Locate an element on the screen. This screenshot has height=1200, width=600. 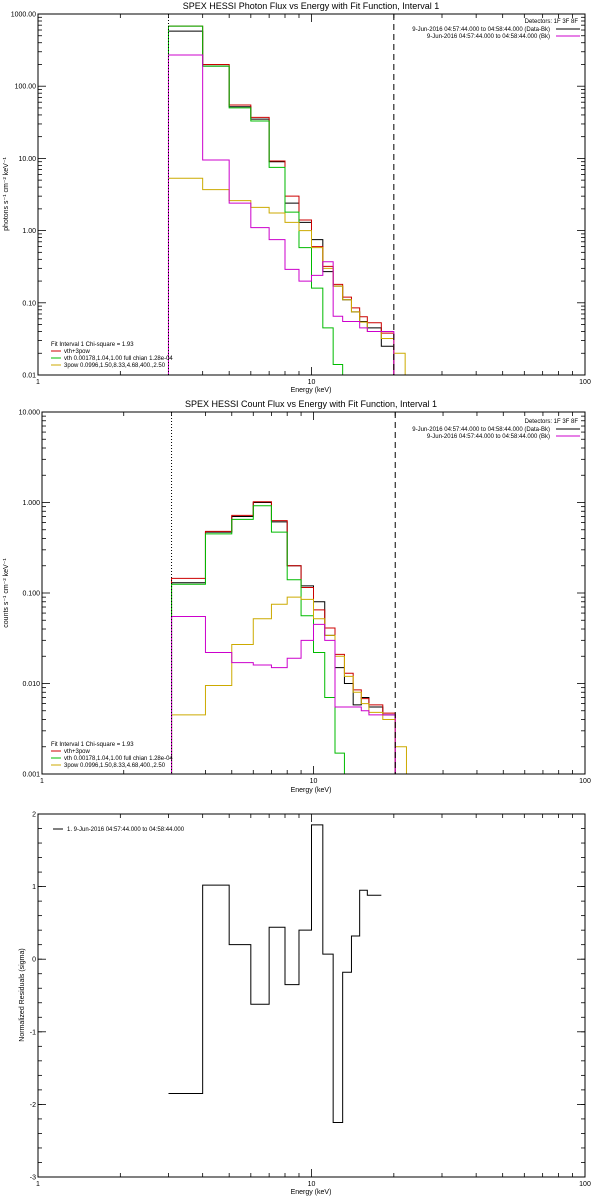
photon-x-tick-label: 100 is located at coordinates (585, 382).